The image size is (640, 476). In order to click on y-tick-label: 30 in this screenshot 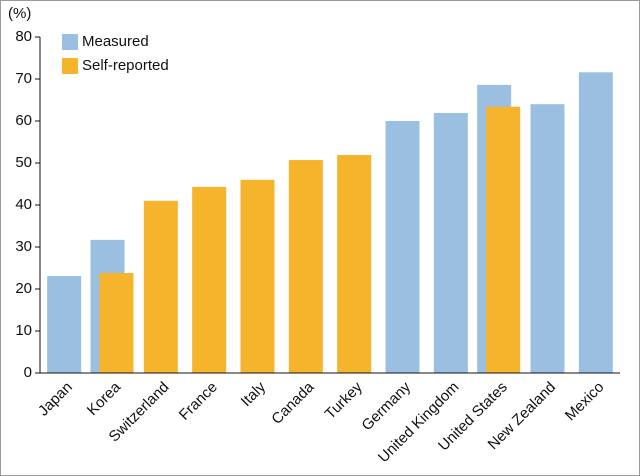, I will do `click(23, 246)`.